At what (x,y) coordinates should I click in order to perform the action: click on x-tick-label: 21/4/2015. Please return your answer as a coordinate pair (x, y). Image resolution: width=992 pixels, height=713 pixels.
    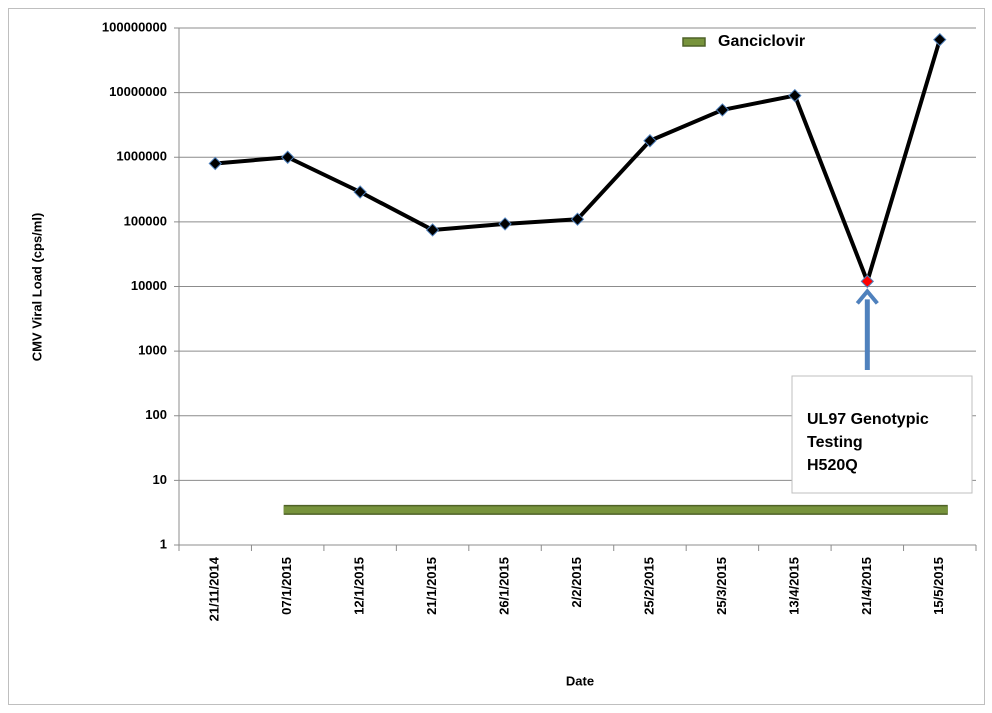
    Looking at the image, I should click on (866, 586).